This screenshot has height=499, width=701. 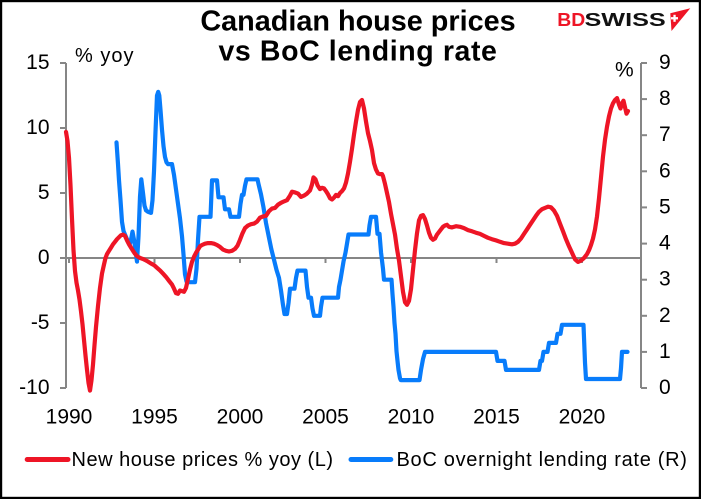 I want to click on svg-text: 7, so click(x=665, y=134).